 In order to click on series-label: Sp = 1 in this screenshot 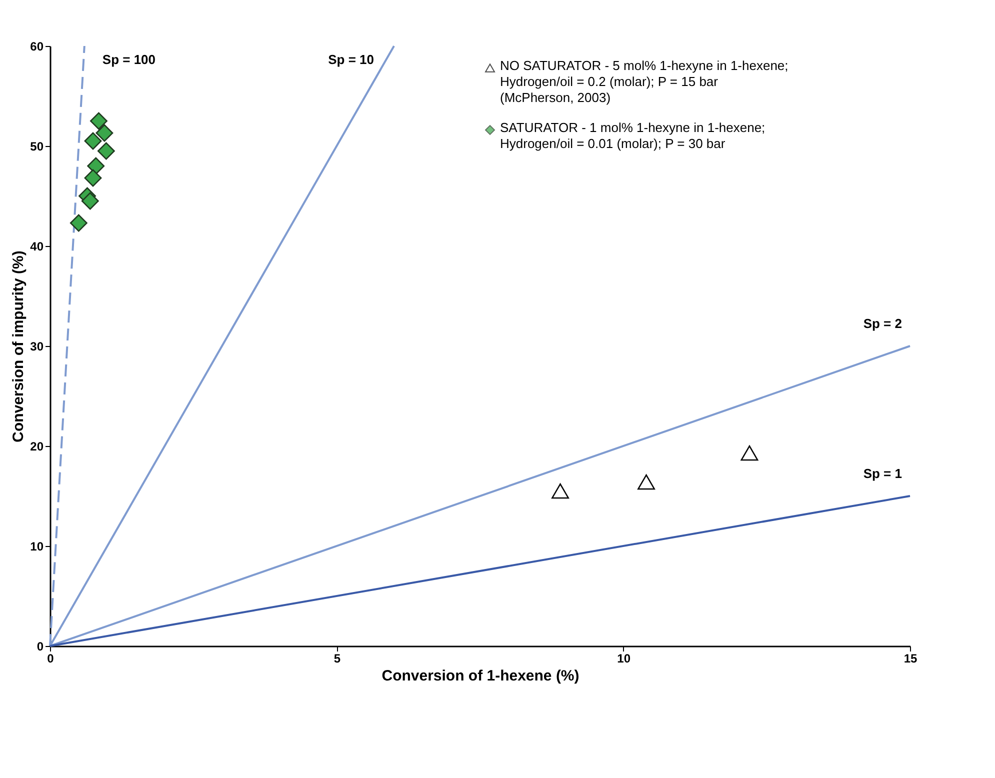, I will do `click(882, 473)`.